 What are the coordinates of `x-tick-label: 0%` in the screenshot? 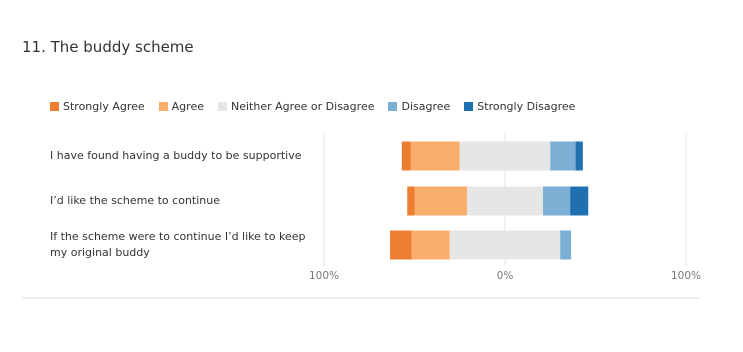 It's located at (505, 276).